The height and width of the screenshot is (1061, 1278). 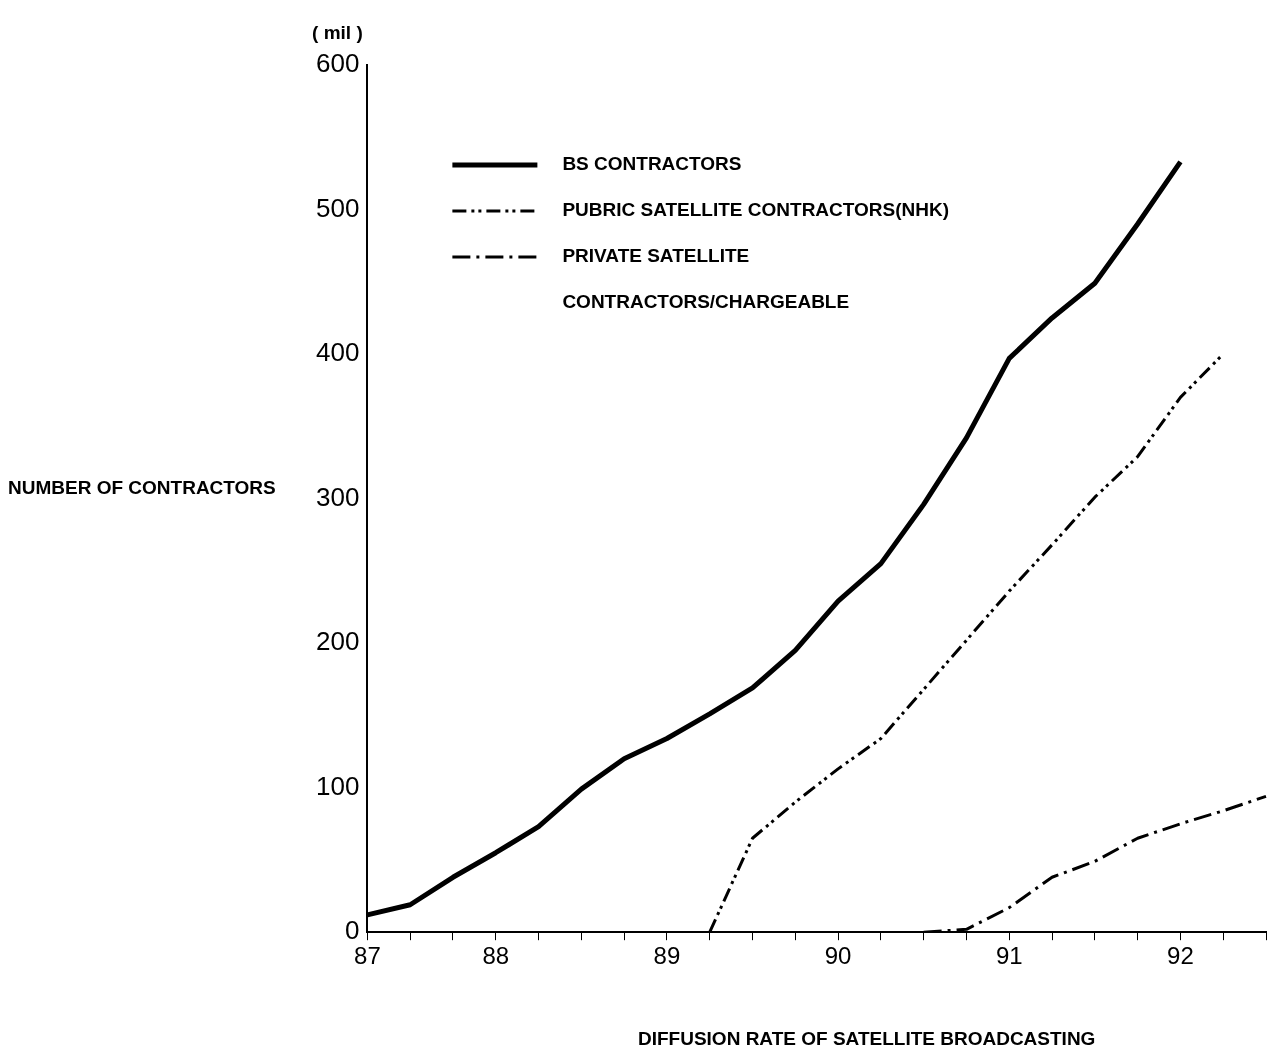 What do you see at coordinates (652, 164) in the screenshot?
I see `legend-label: BS CONTRACTORS` at bounding box center [652, 164].